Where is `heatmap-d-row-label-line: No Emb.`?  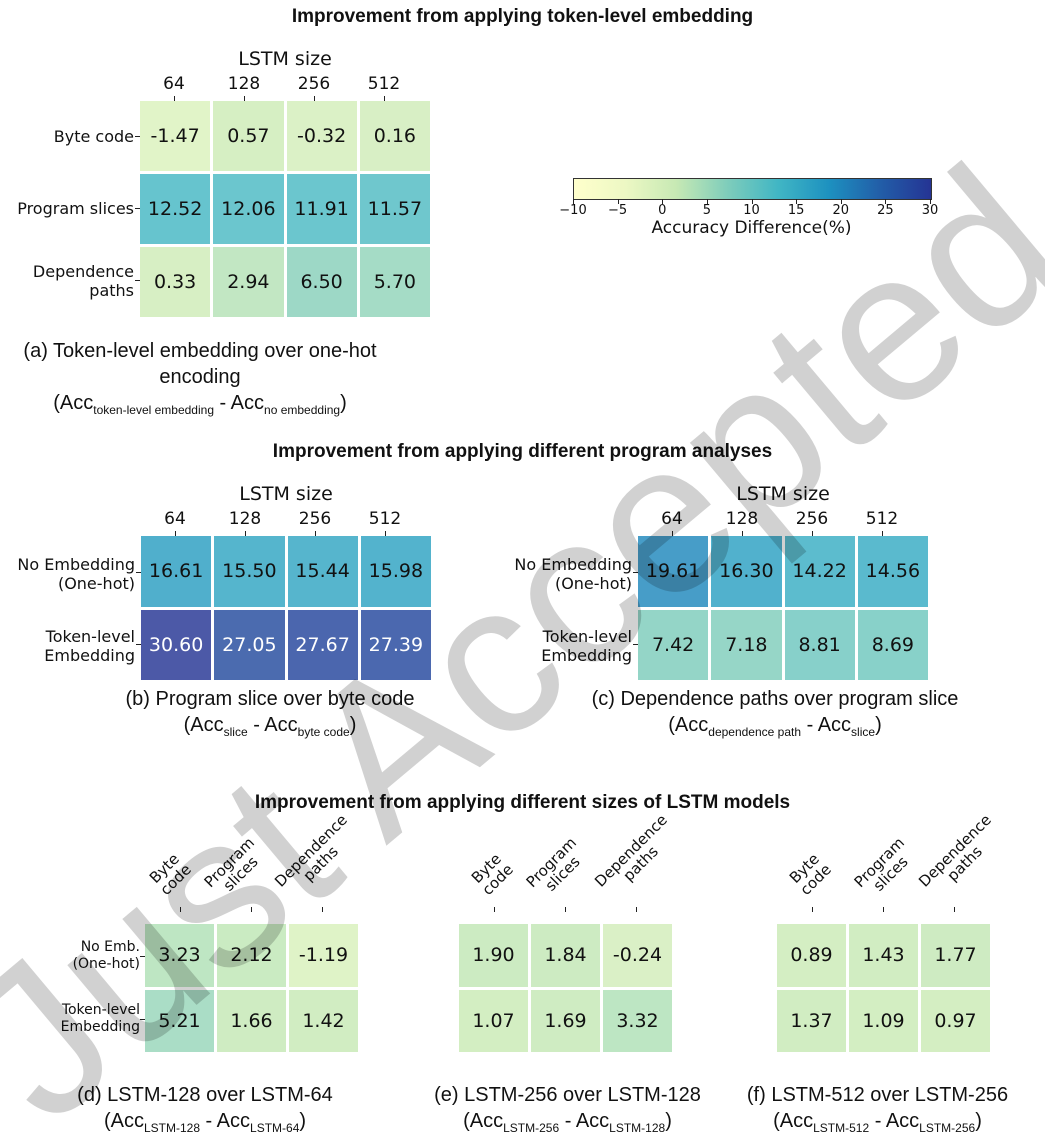
heatmap-d-row-label-line: No Emb. is located at coordinates (110, 947).